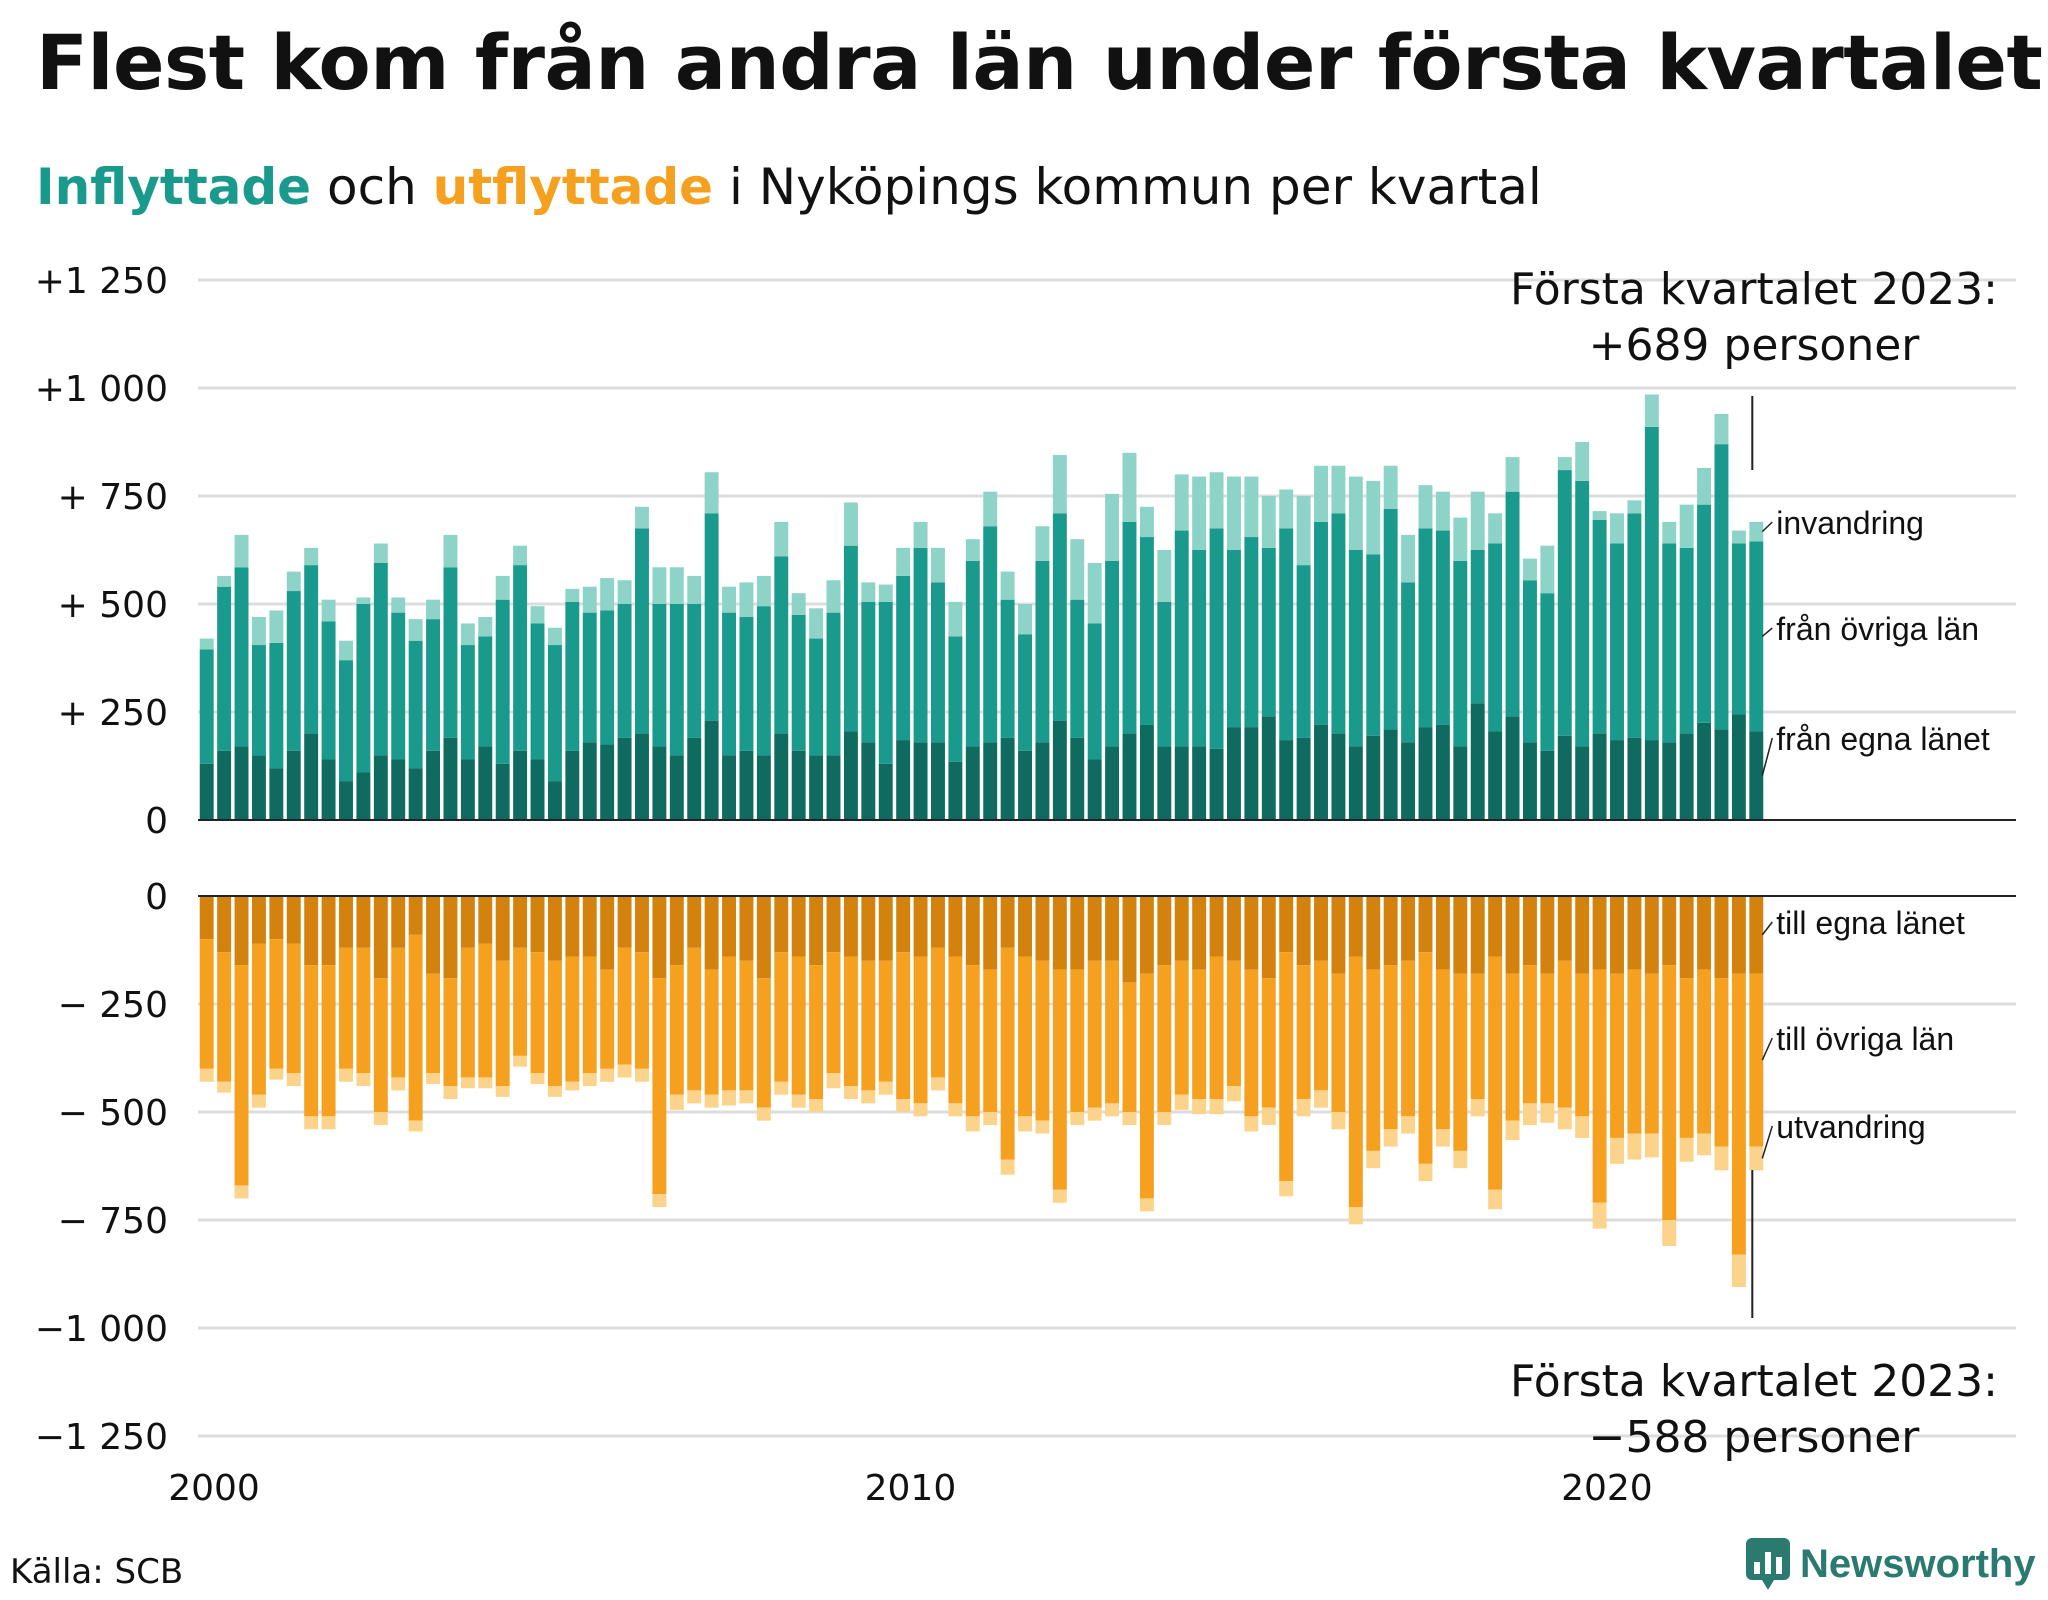 The width and height of the screenshot is (2048, 1600). I want to click on brand-logo: Newsworthy, so click(1891, 1564).